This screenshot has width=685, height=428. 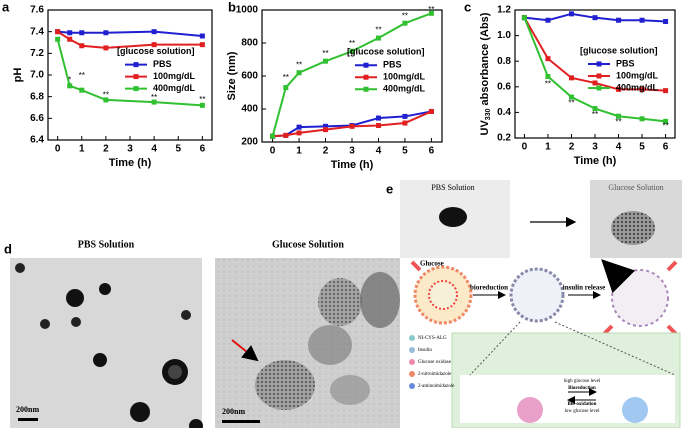 What do you see at coordinates (249, 142) in the screenshot?
I see `y-tick-label: 200` at bounding box center [249, 142].